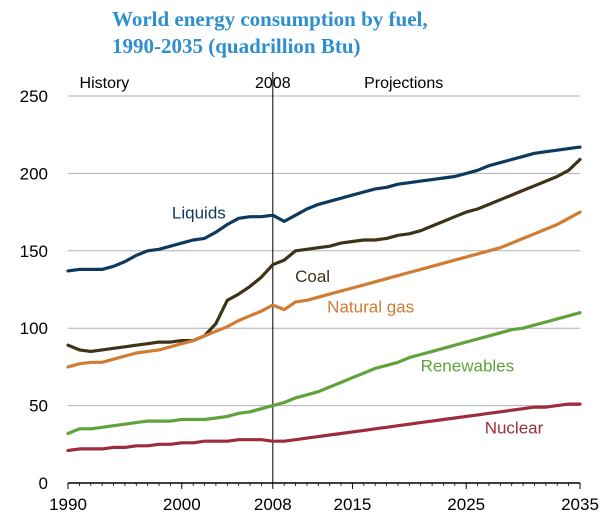  What do you see at coordinates (38, 406) in the screenshot?
I see `y-tick-label: 50` at bounding box center [38, 406].